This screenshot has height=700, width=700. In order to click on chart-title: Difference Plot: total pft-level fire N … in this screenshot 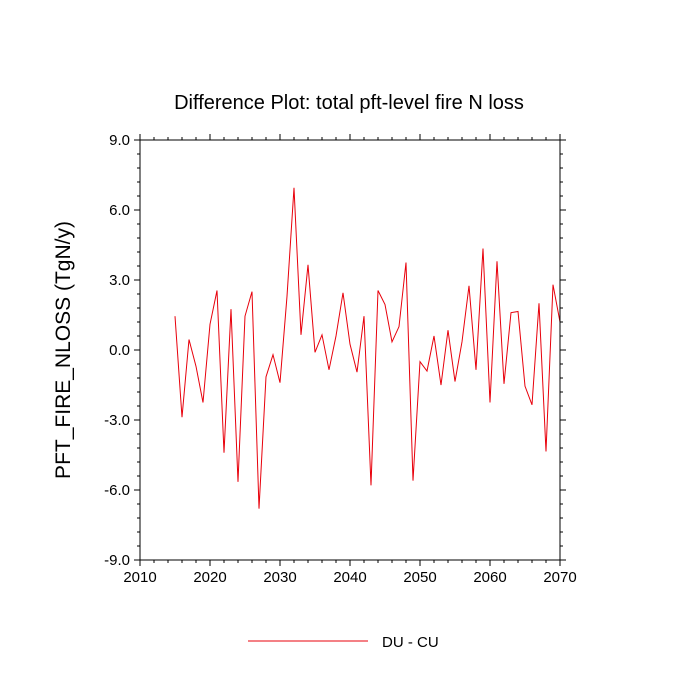, I will do `click(349, 103)`.